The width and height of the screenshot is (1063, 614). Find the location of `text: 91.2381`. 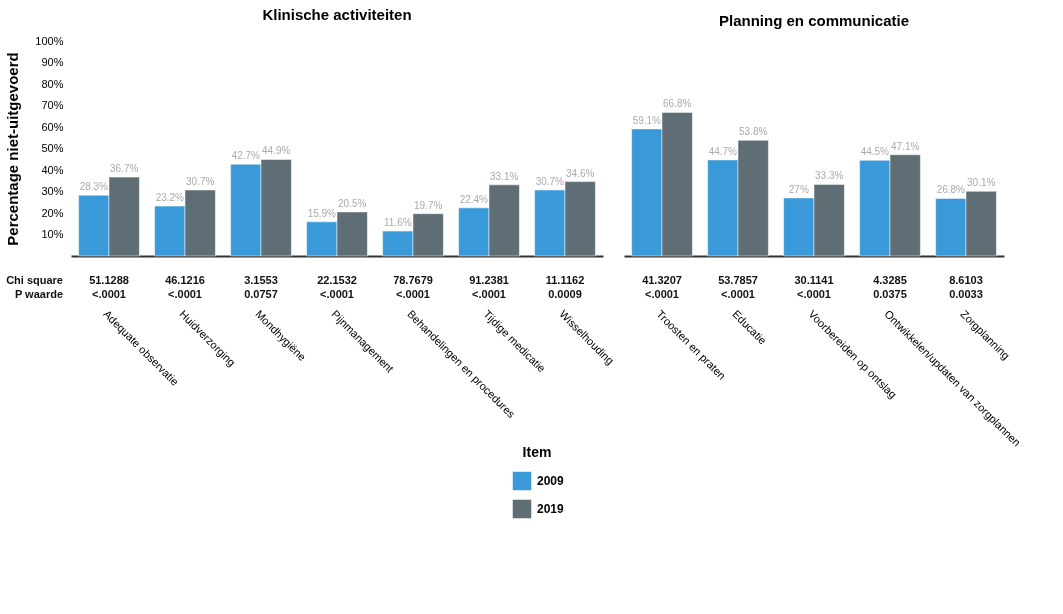

text: 91.2381 is located at coordinates (489, 280).